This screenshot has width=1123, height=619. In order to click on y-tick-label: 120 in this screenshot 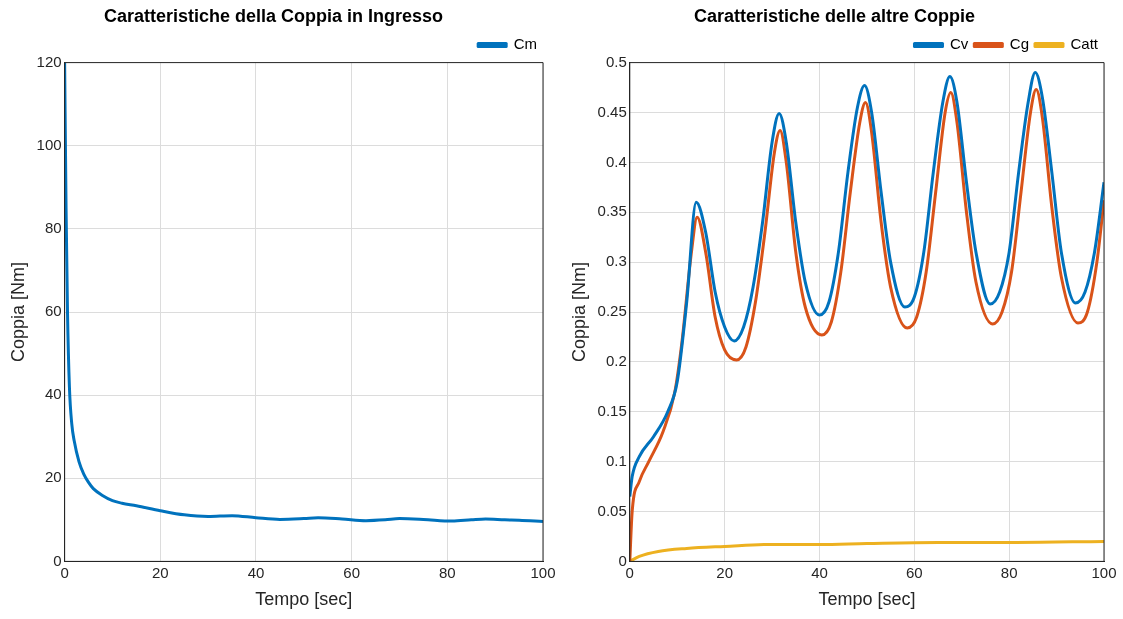, I will do `click(49, 61)`.